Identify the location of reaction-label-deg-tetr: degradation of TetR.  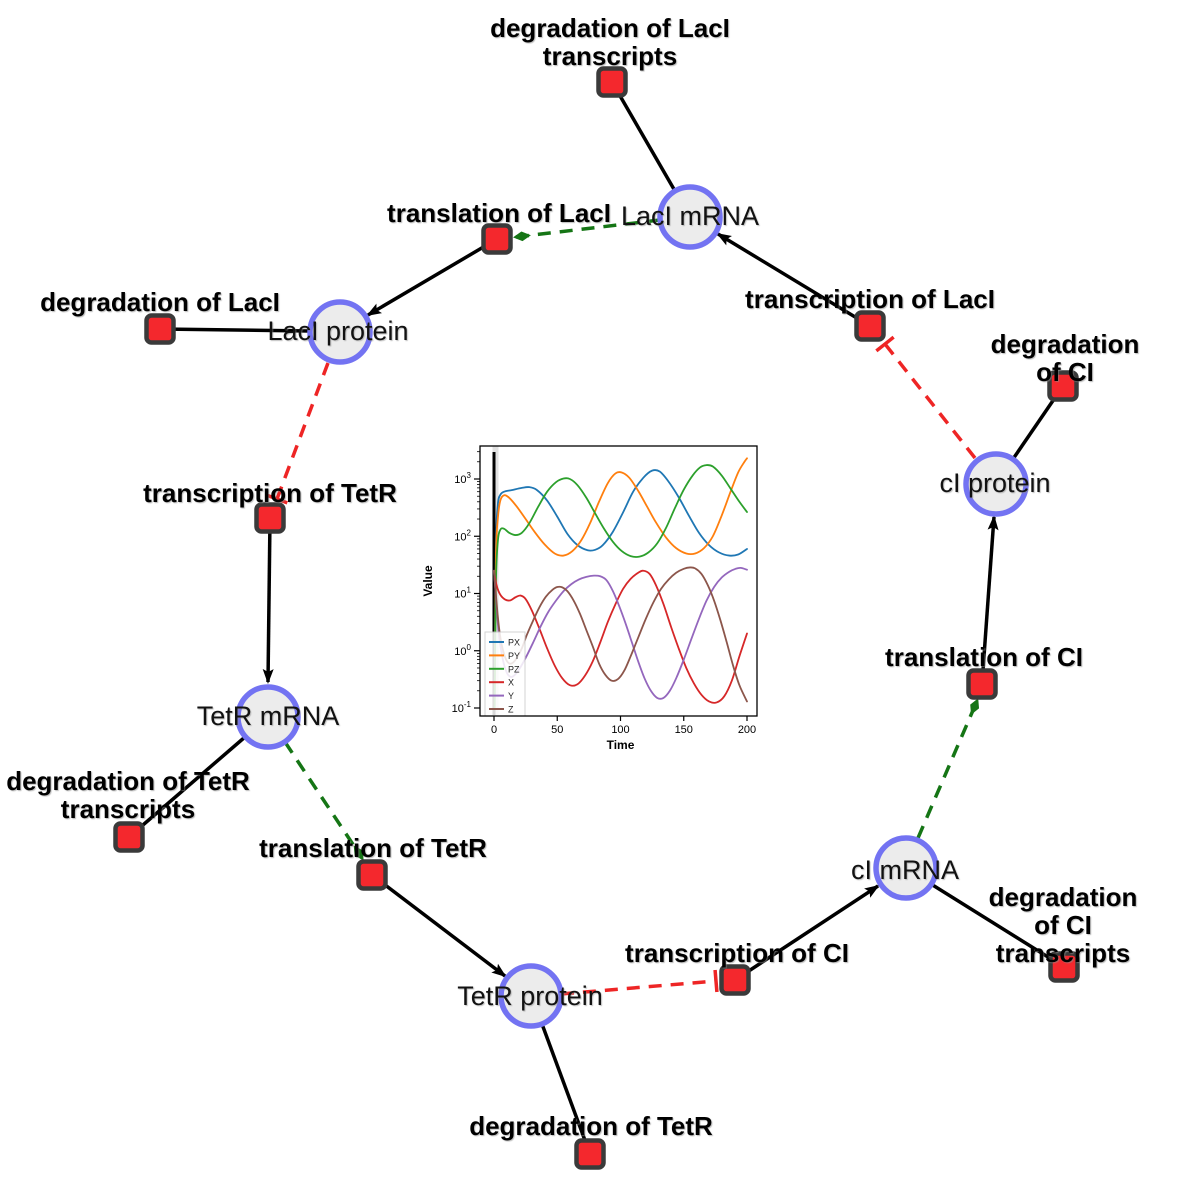
(591, 1126).